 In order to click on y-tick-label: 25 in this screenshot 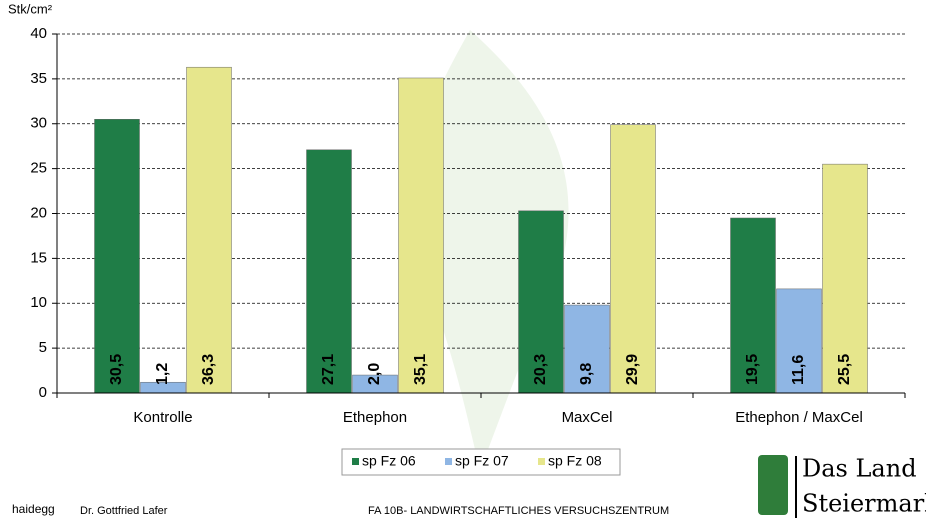, I will do `click(38, 168)`.